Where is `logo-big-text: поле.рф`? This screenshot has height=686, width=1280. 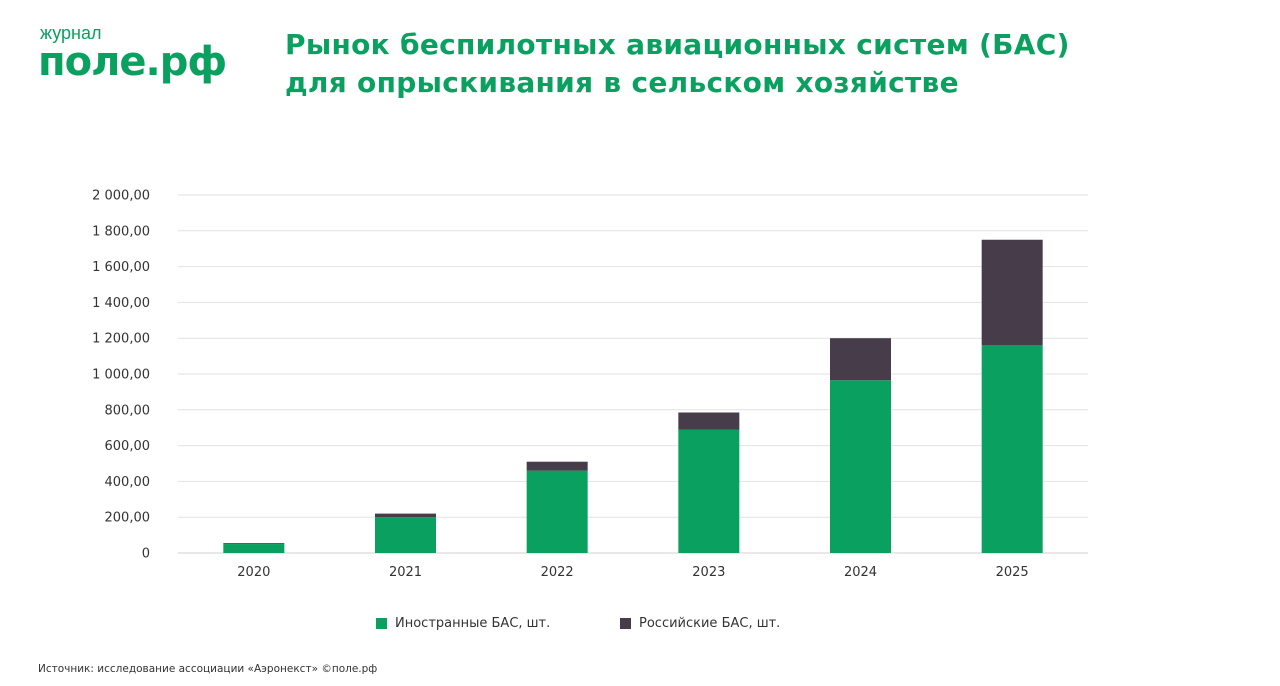 logo-big-text: поле.рф is located at coordinates (132, 62).